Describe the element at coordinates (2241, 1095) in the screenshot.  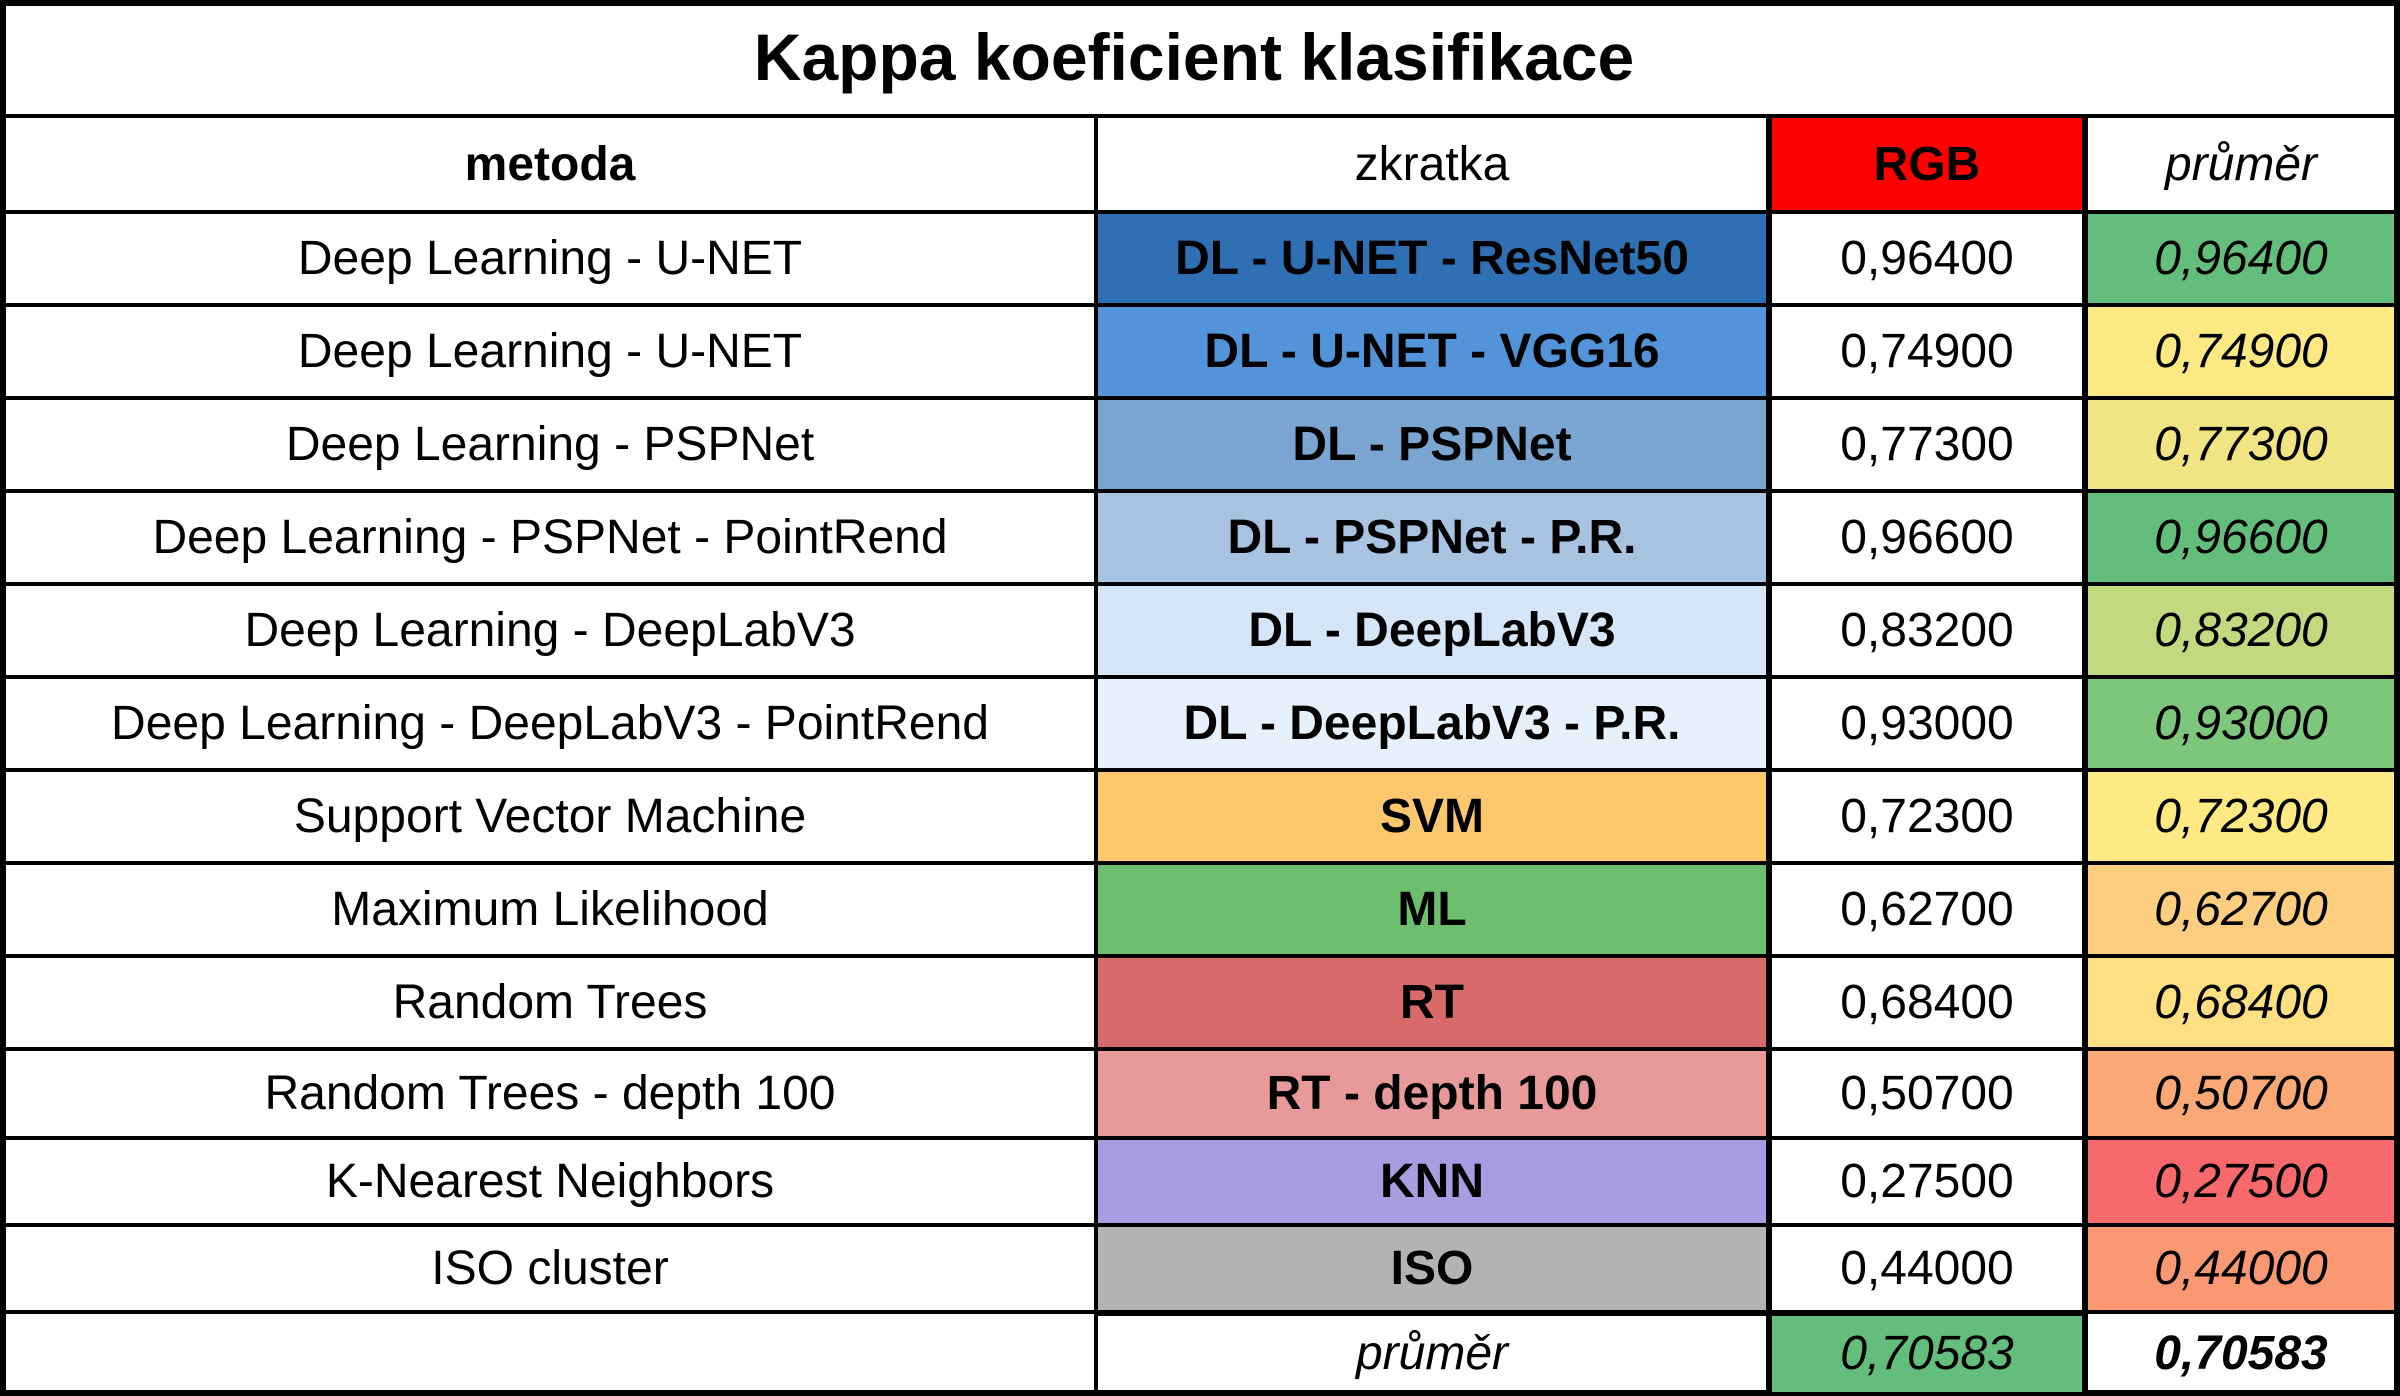
I see `cell-prumer: 0,50700` at that location.